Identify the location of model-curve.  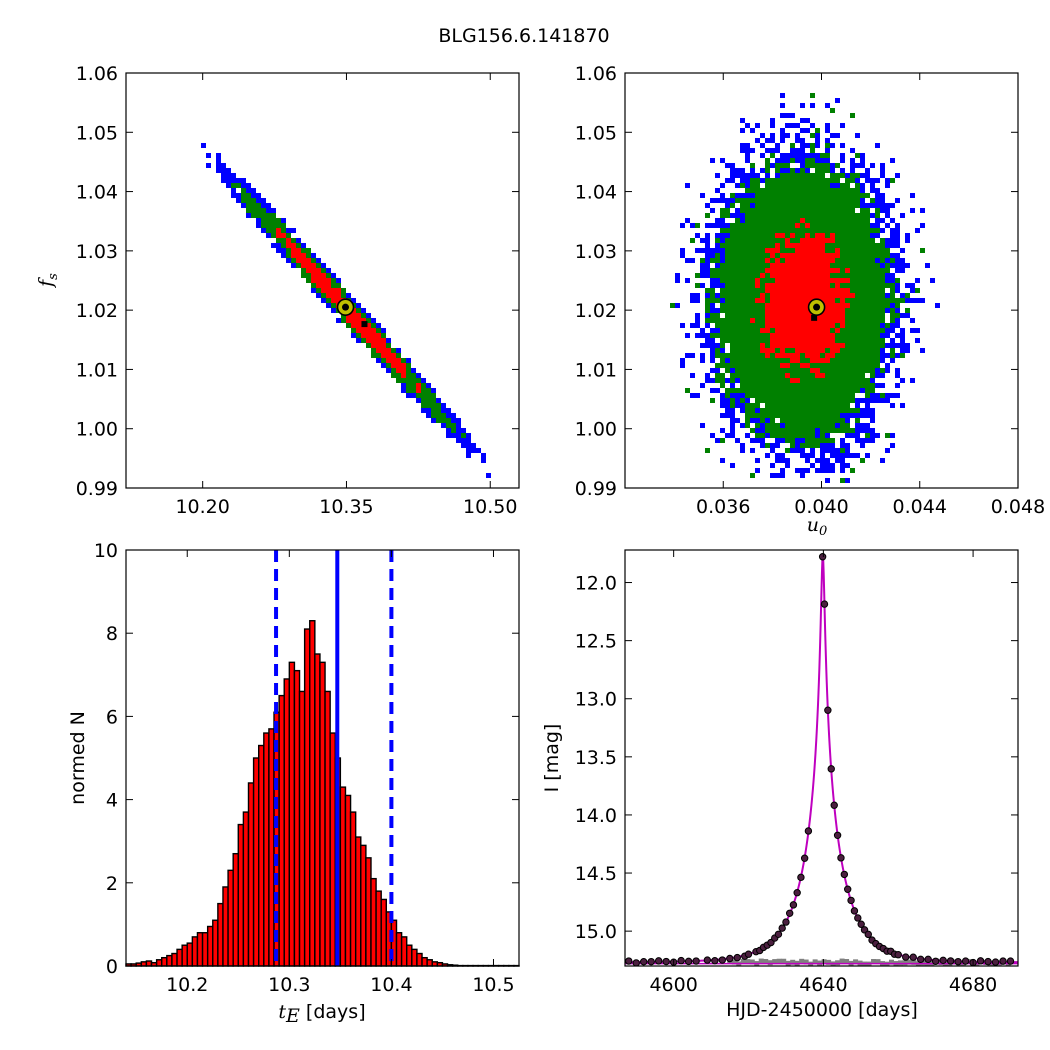
(821, 759).